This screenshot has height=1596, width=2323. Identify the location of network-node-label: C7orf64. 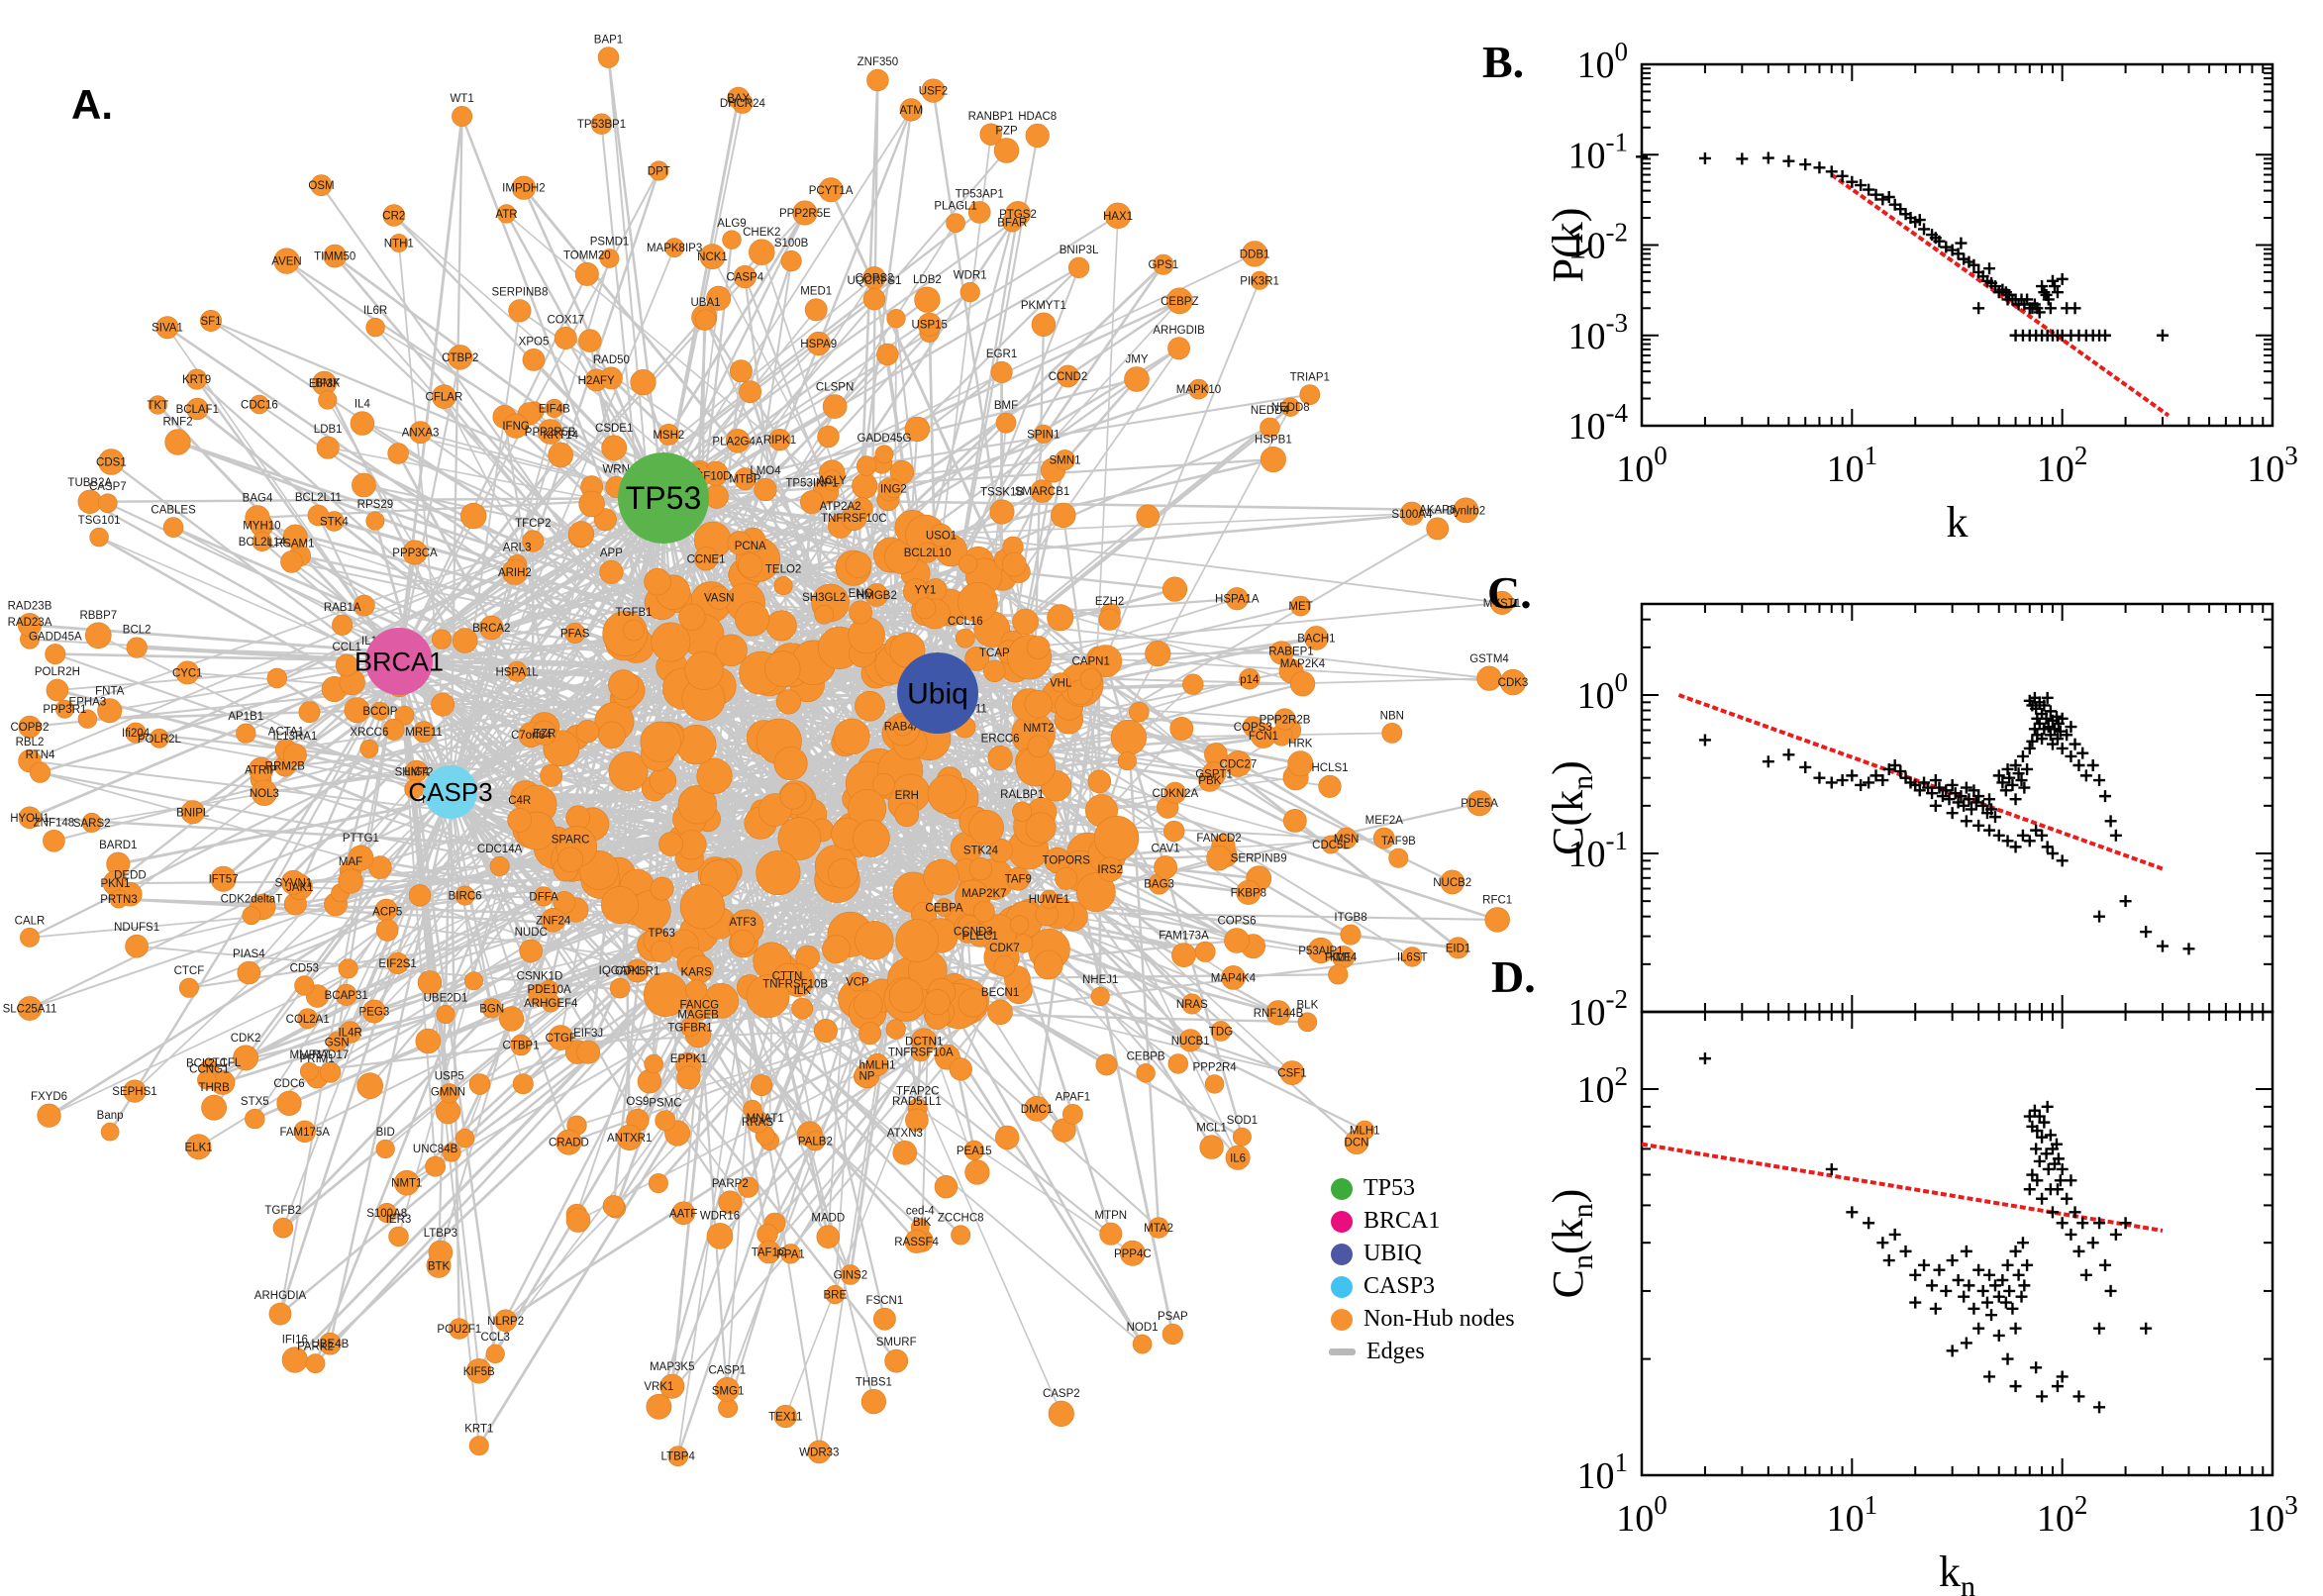
(532, 736).